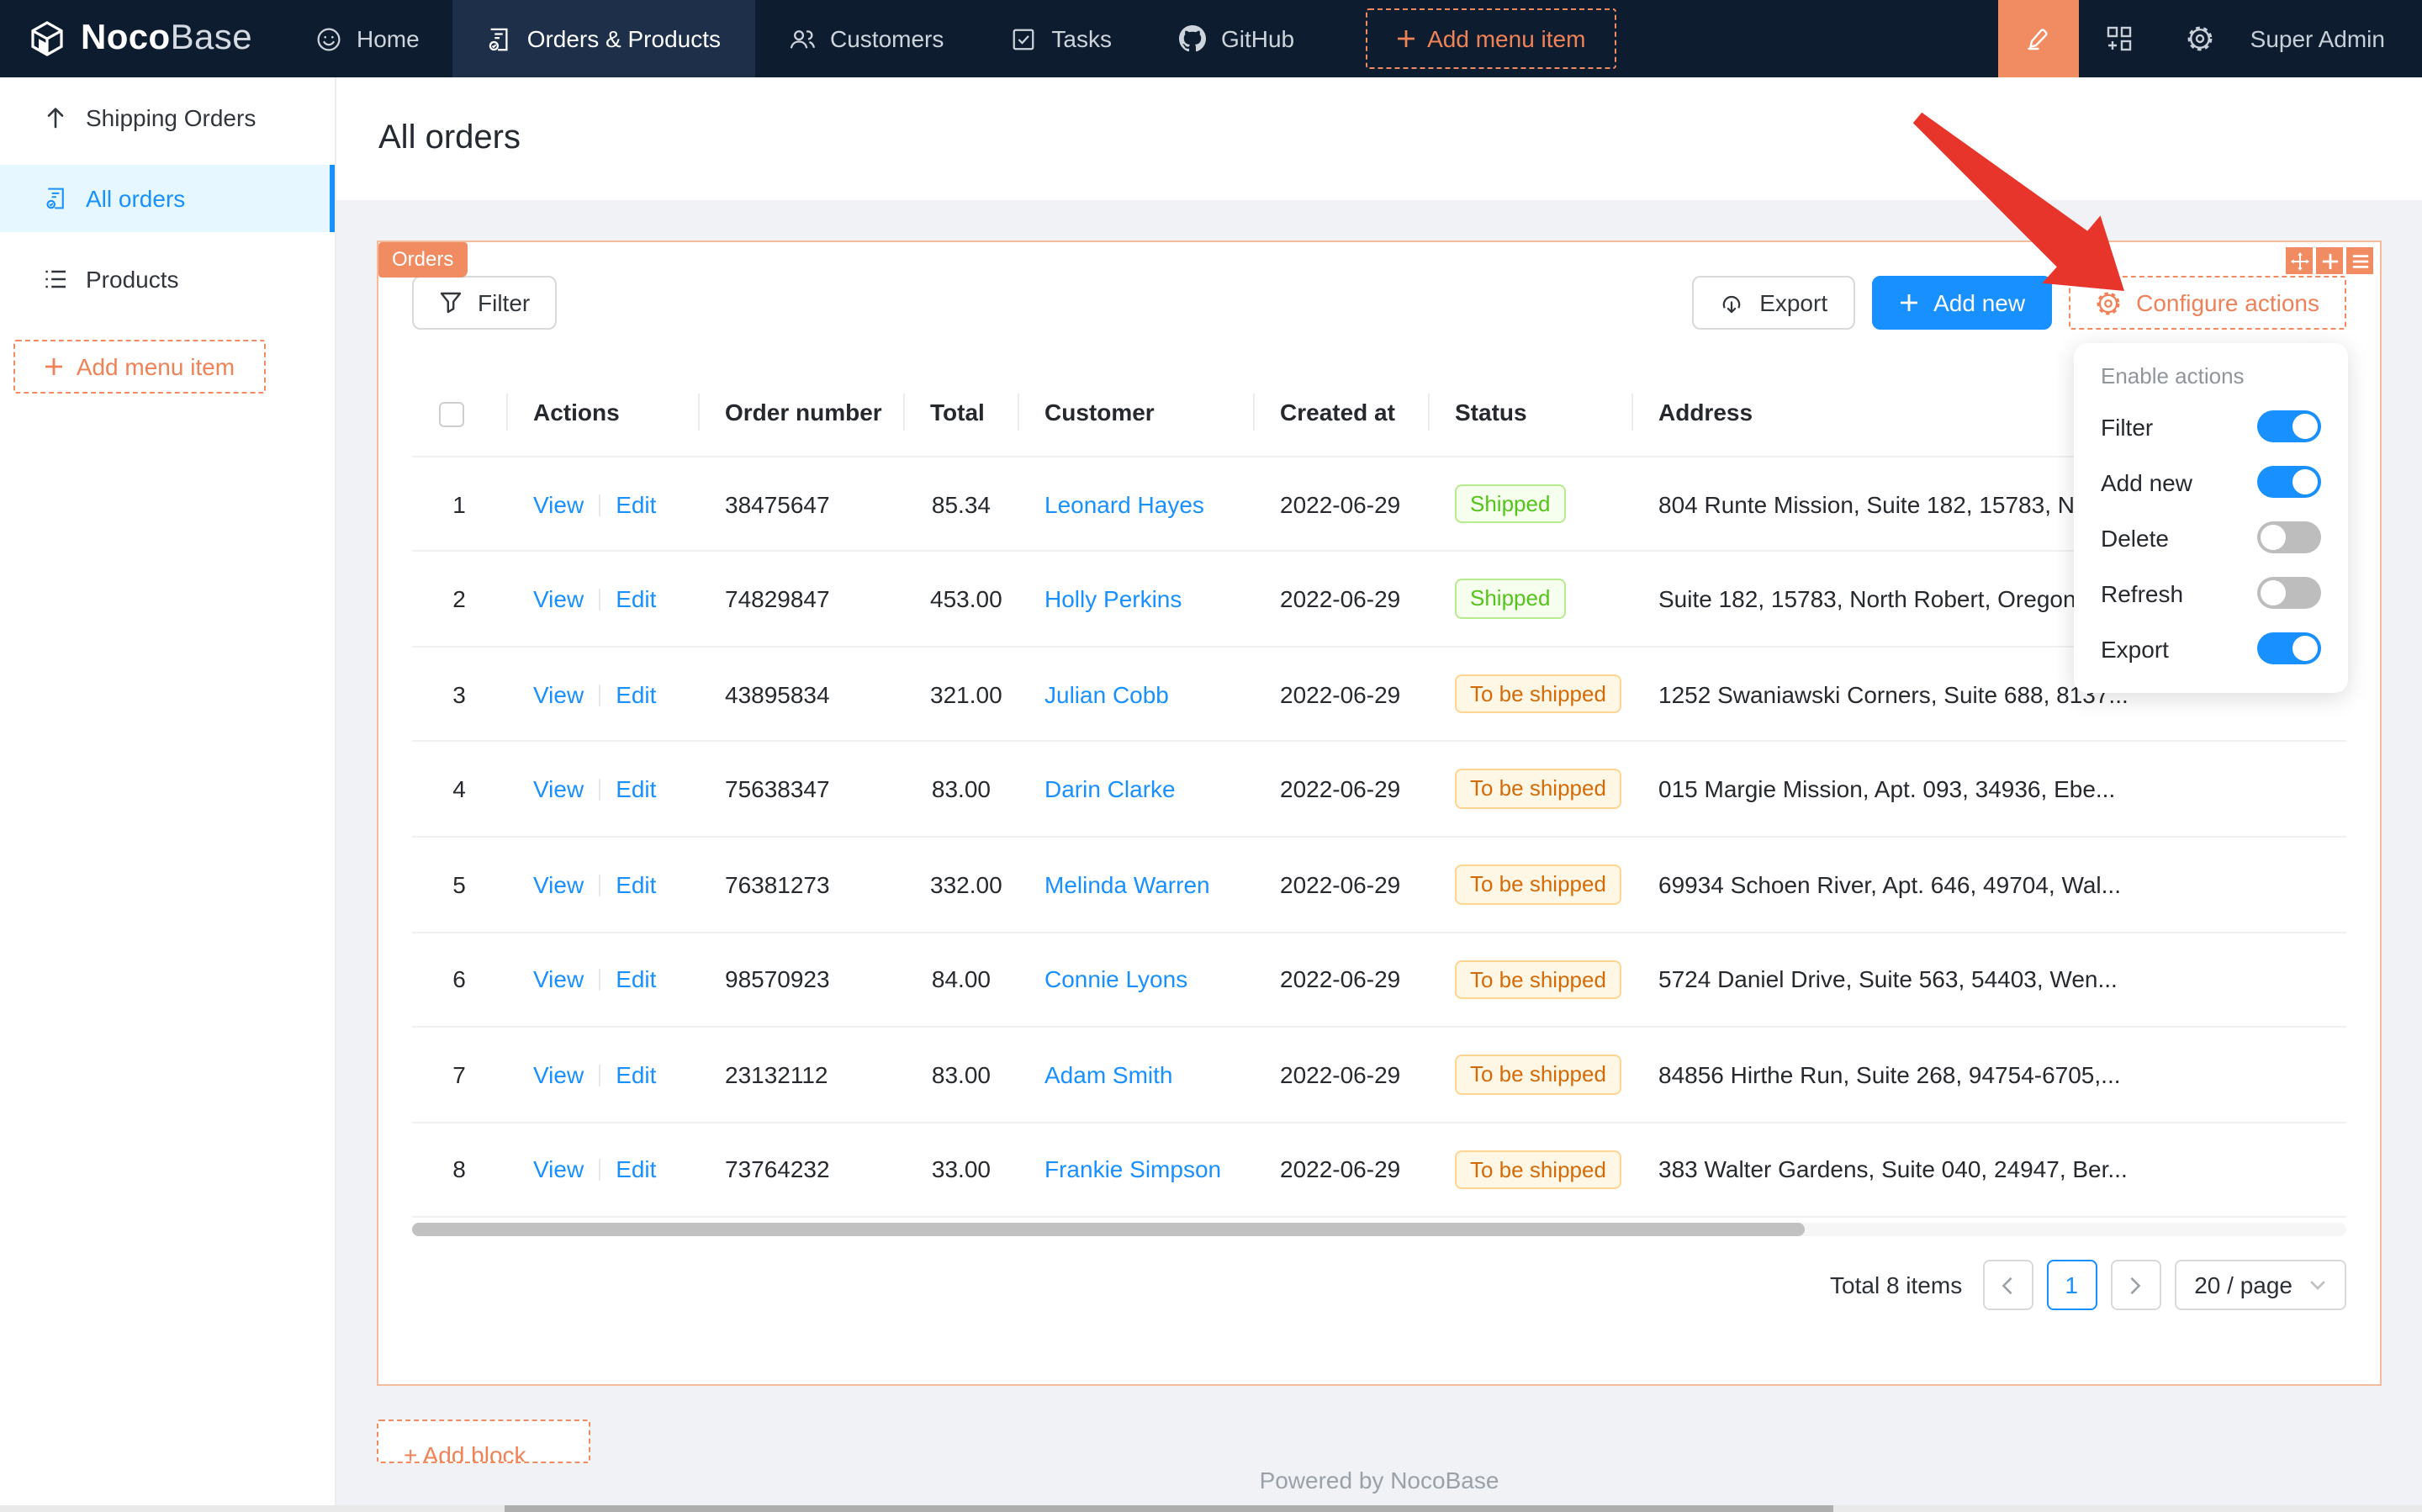 The height and width of the screenshot is (1512, 2422). What do you see at coordinates (2317, 38) in the screenshot?
I see `user-name: Super Admin` at bounding box center [2317, 38].